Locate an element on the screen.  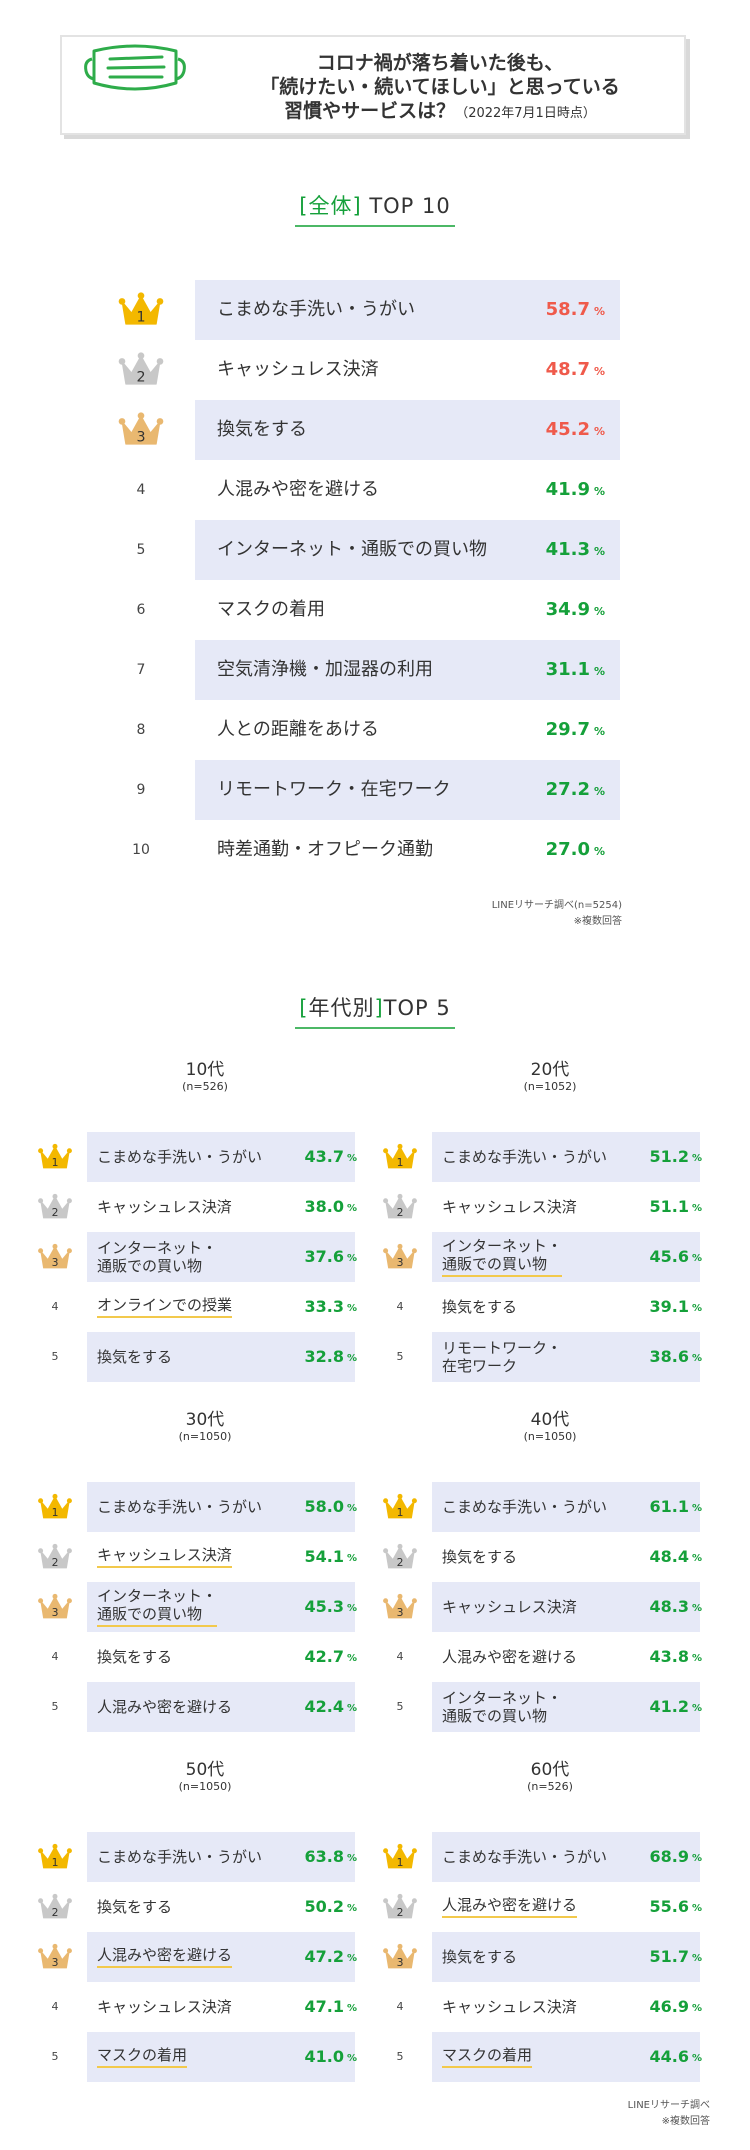
header-line-2: 「続けたい・続いてほしい」と思っている is located at coordinates (440, 87).